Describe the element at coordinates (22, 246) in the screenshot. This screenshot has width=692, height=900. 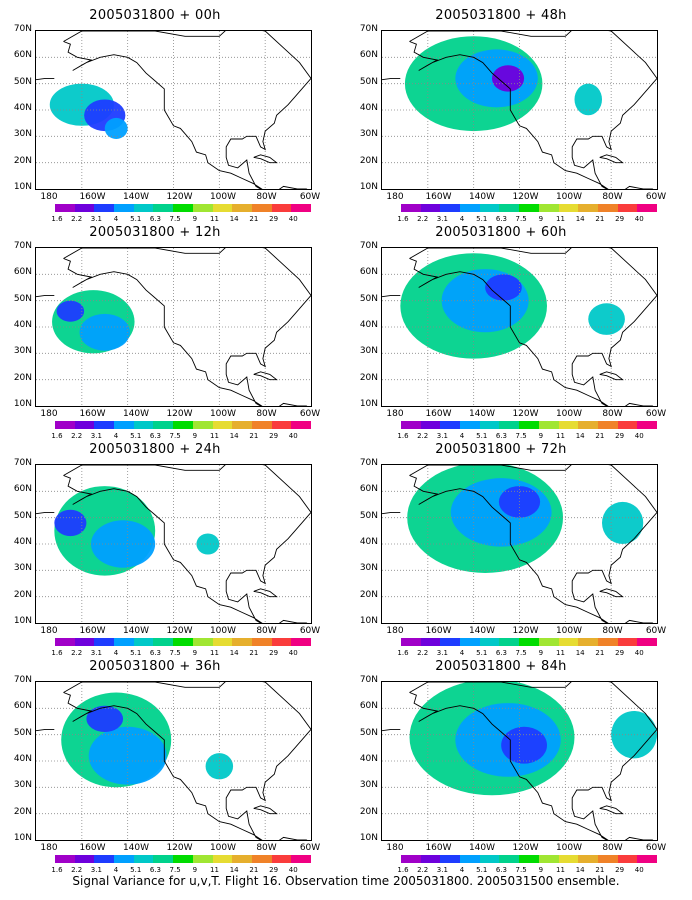
I see `latitude-tick-label: 70N` at that location.